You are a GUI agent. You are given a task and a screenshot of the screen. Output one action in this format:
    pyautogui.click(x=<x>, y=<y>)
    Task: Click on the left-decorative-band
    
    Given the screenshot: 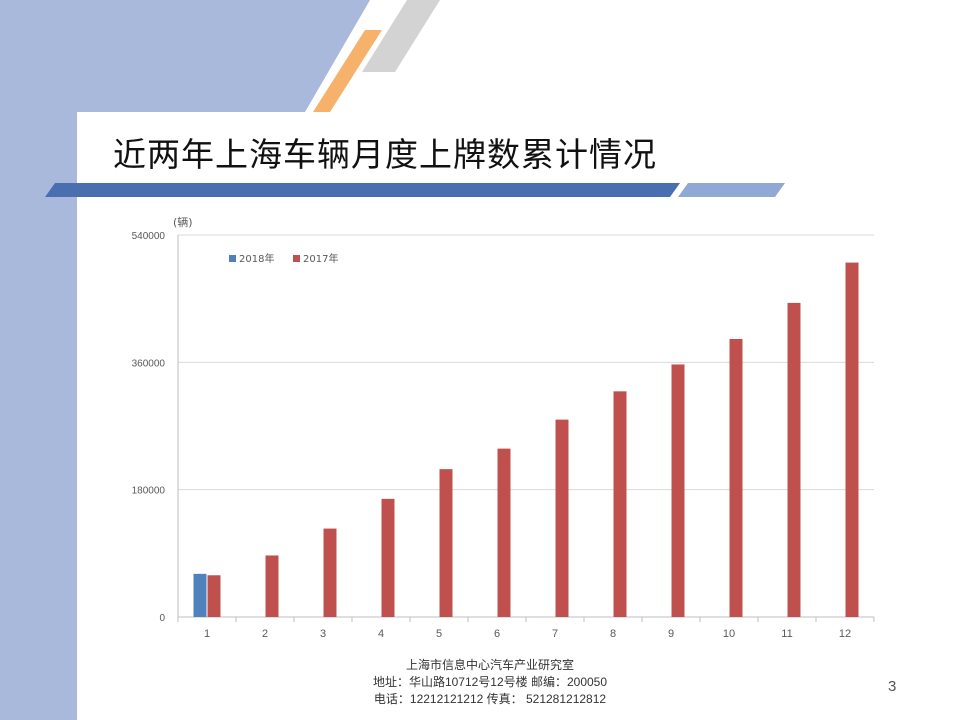 What is the action you would take?
    pyautogui.click(x=38, y=360)
    